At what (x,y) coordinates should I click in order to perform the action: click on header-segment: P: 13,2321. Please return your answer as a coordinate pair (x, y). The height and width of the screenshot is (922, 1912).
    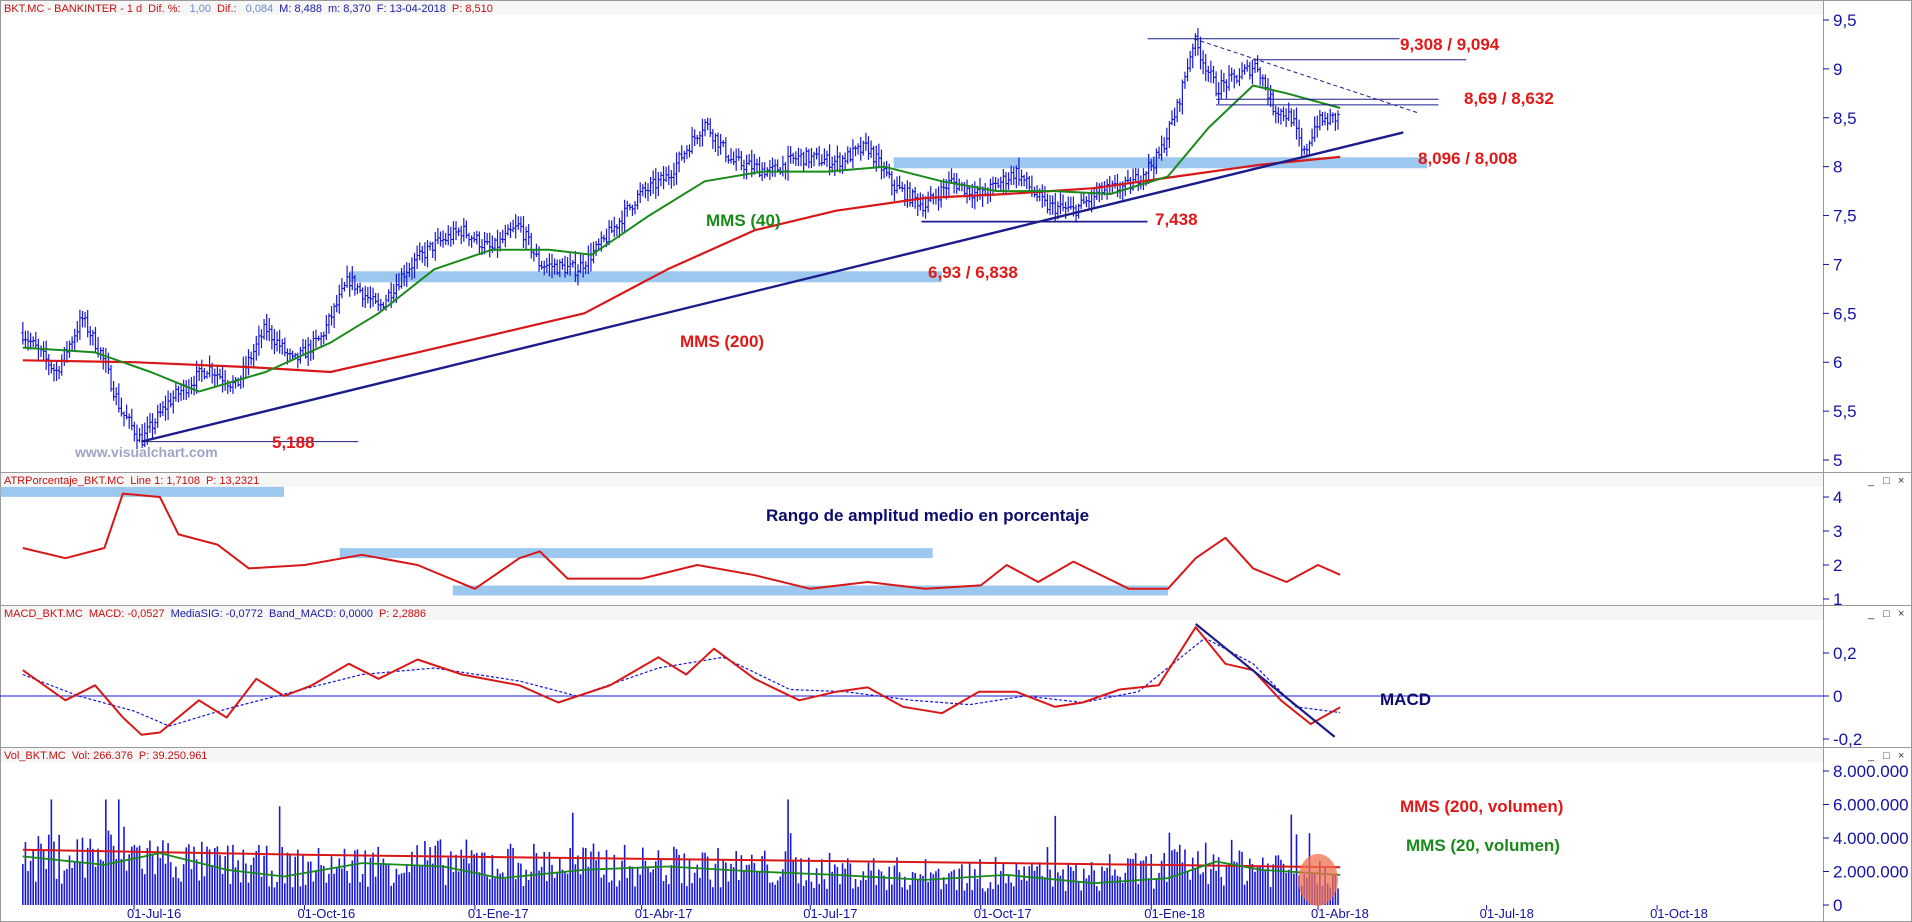
    Looking at the image, I should click on (232, 481).